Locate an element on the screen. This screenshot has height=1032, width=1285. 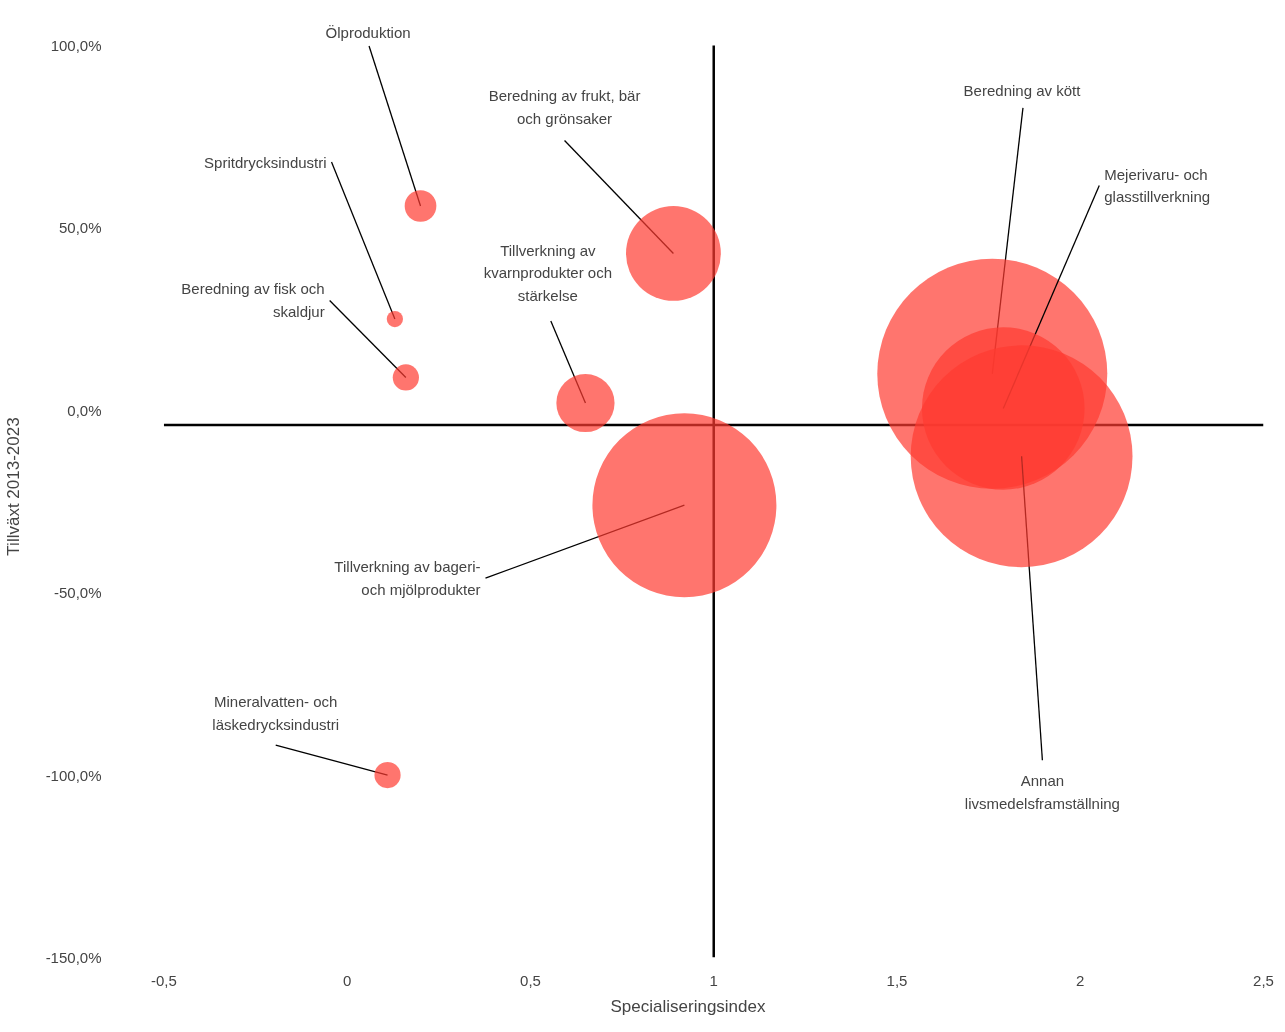
x-tick-label: 1,5 is located at coordinates (897, 980).